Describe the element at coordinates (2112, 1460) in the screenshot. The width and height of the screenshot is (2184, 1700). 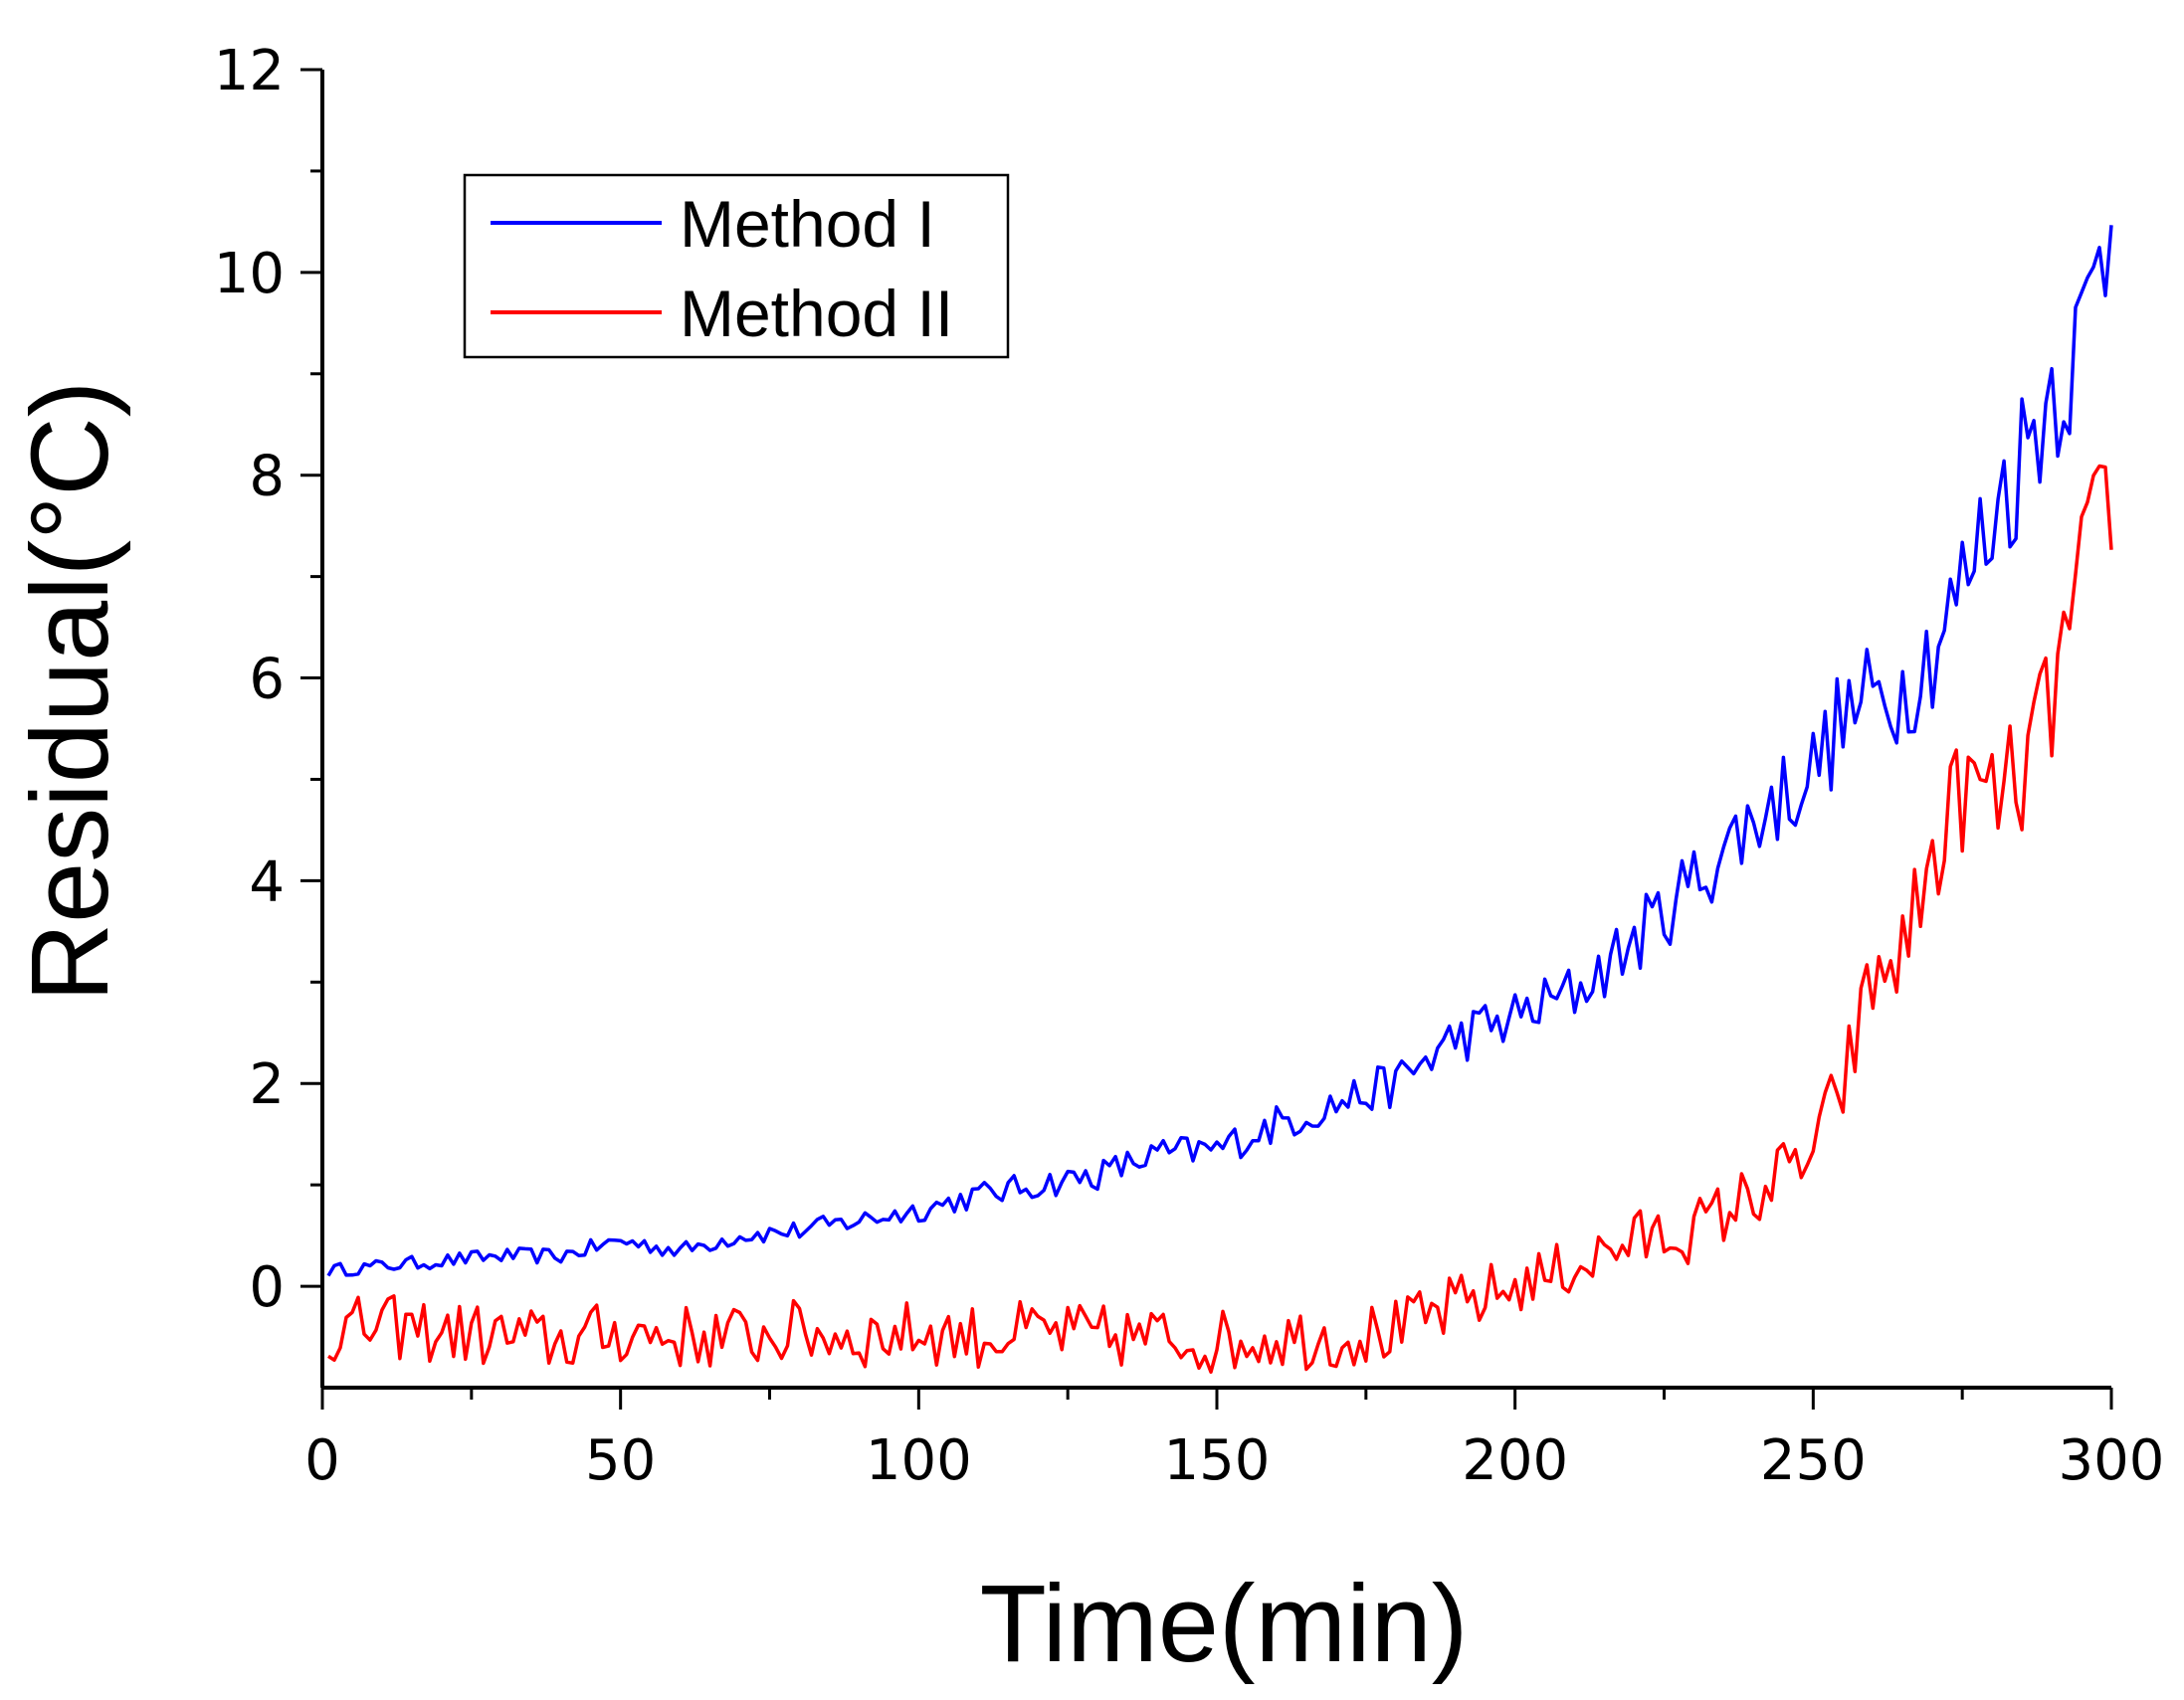
I see `x-tick-label: 300` at that location.